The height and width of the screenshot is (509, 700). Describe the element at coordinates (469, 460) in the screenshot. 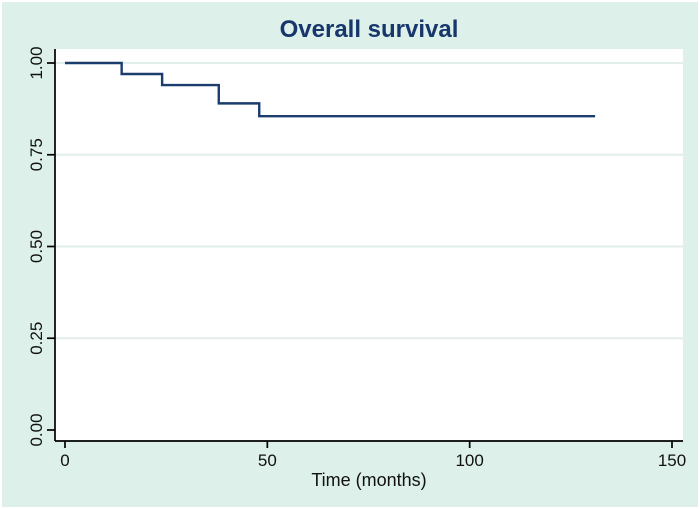

I see `x-tick-label-100: 100` at that location.